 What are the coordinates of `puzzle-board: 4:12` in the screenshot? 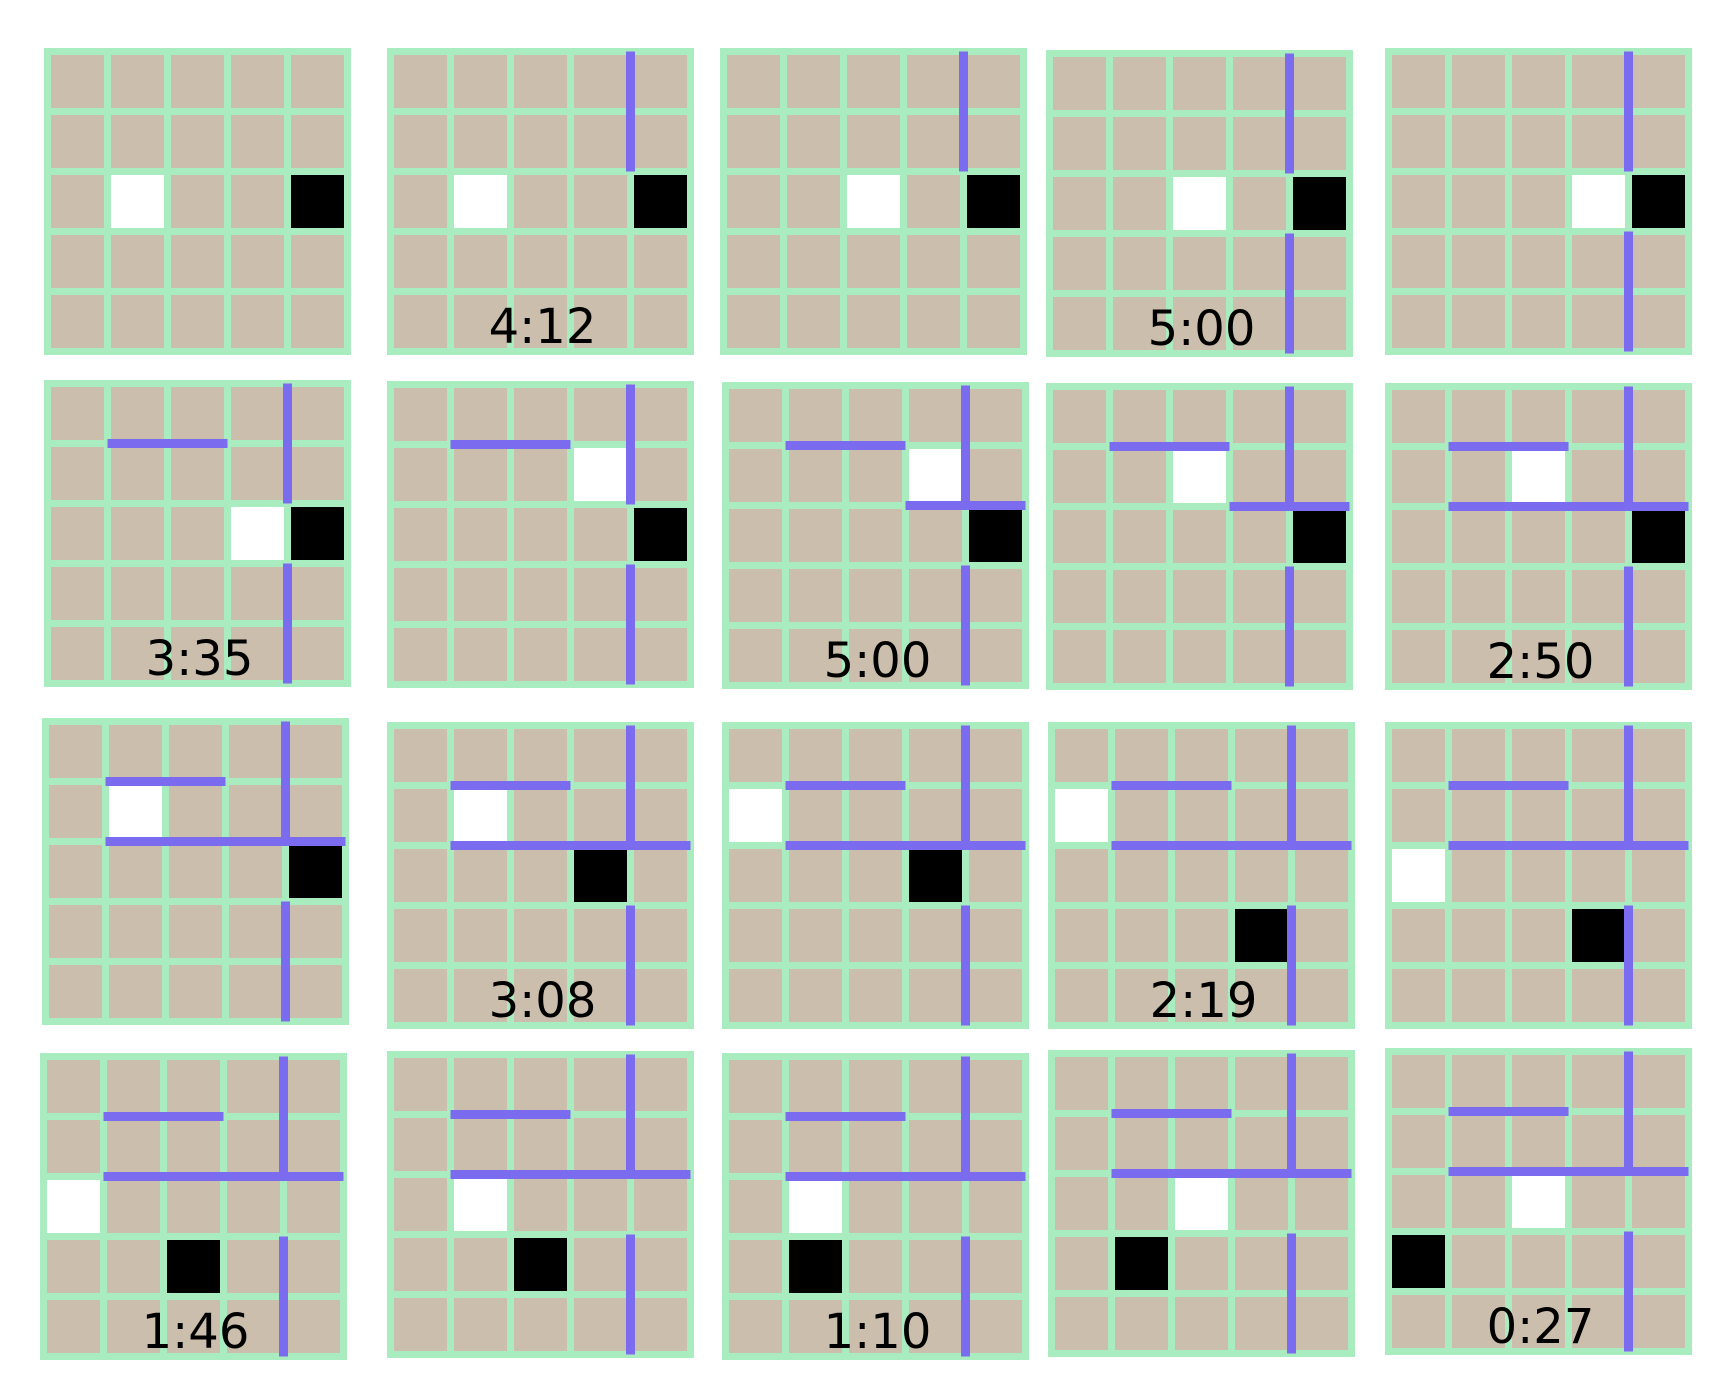 It's located at (540, 201).